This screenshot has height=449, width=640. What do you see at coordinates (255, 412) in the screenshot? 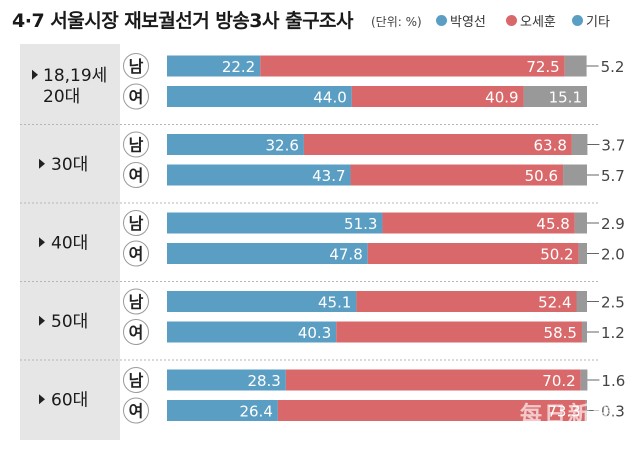
I see `value-label-park: 26.4` at bounding box center [255, 412].